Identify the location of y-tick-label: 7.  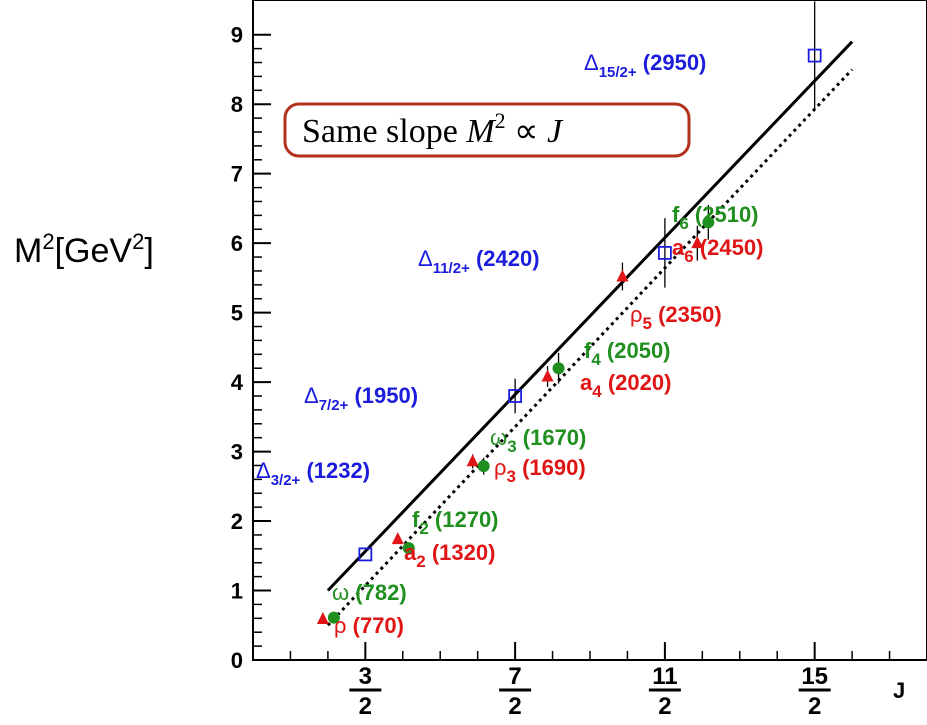
(237, 174).